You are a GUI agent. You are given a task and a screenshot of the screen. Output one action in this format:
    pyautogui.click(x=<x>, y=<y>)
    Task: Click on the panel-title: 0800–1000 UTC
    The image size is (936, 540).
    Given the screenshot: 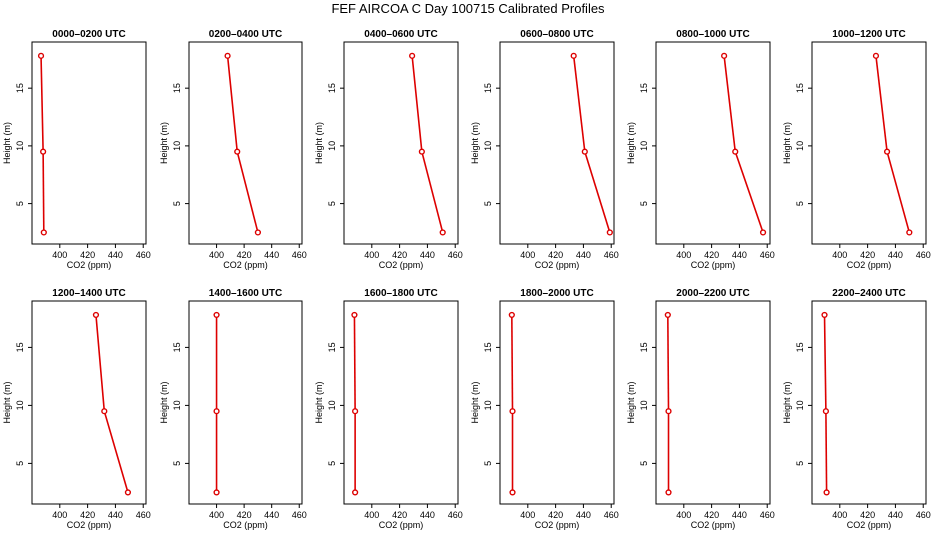 What is the action you would take?
    pyautogui.click(x=712, y=34)
    